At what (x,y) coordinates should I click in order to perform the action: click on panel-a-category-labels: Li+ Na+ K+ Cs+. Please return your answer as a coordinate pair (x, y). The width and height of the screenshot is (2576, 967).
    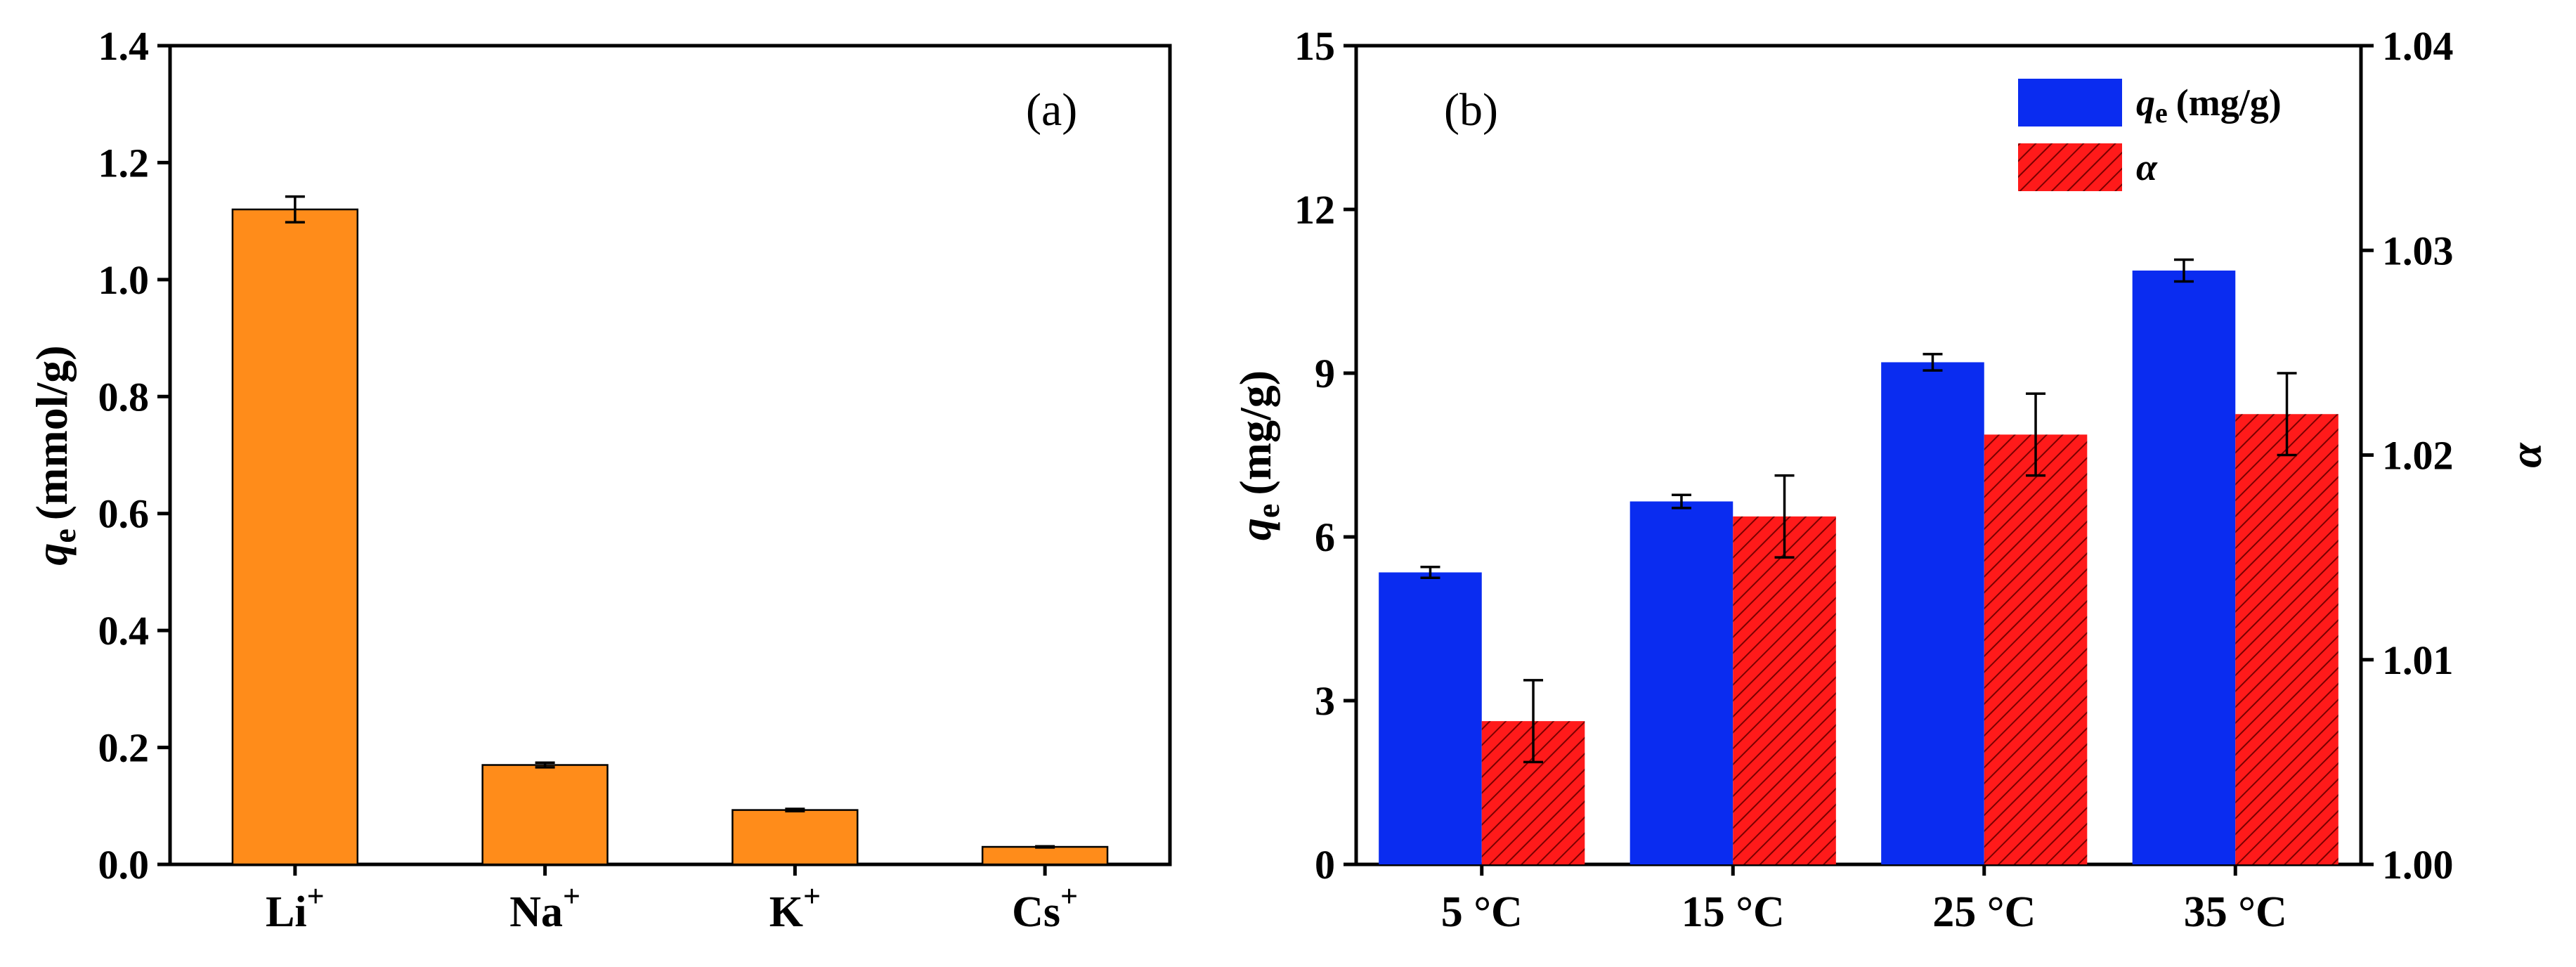
    Looking at the image, I should click on (672, 900).